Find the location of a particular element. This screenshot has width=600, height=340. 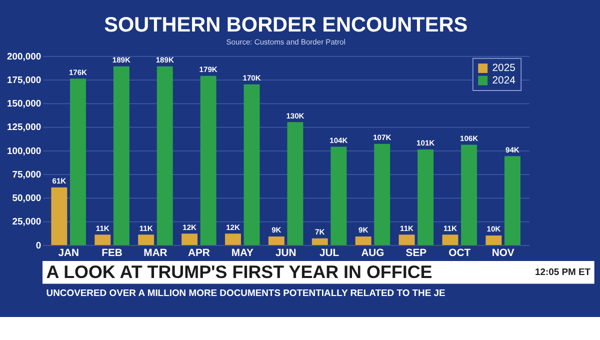

x-tick-label: JAN is located at coordinates (68, 253).